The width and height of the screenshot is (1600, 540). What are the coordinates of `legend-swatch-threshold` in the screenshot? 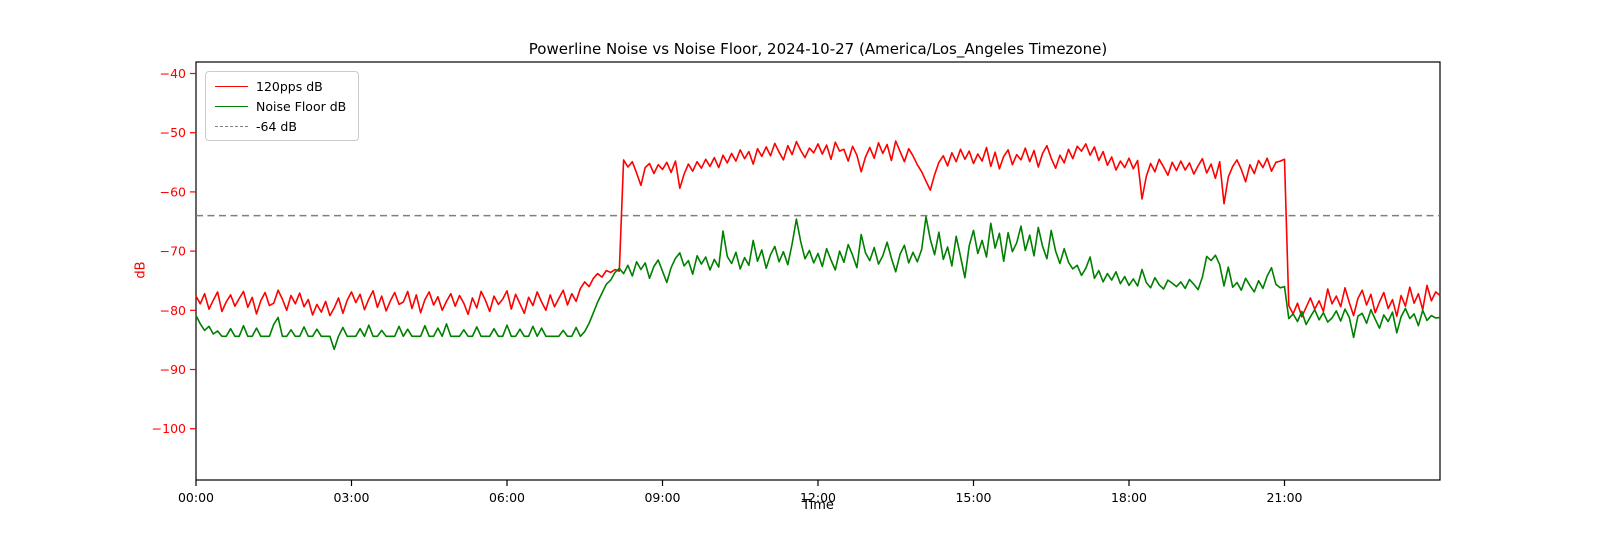 It's located at (231, 126).